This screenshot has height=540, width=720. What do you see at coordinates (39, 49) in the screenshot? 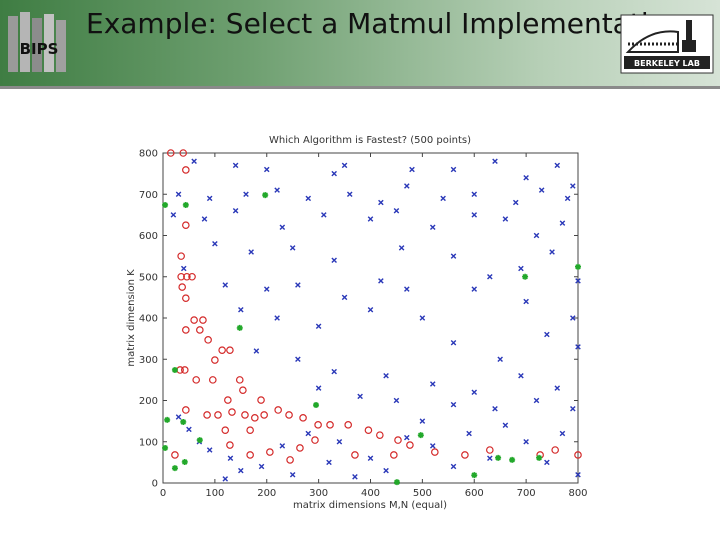
I see `bips-text: BIPS` at bounding box center [39, 49].